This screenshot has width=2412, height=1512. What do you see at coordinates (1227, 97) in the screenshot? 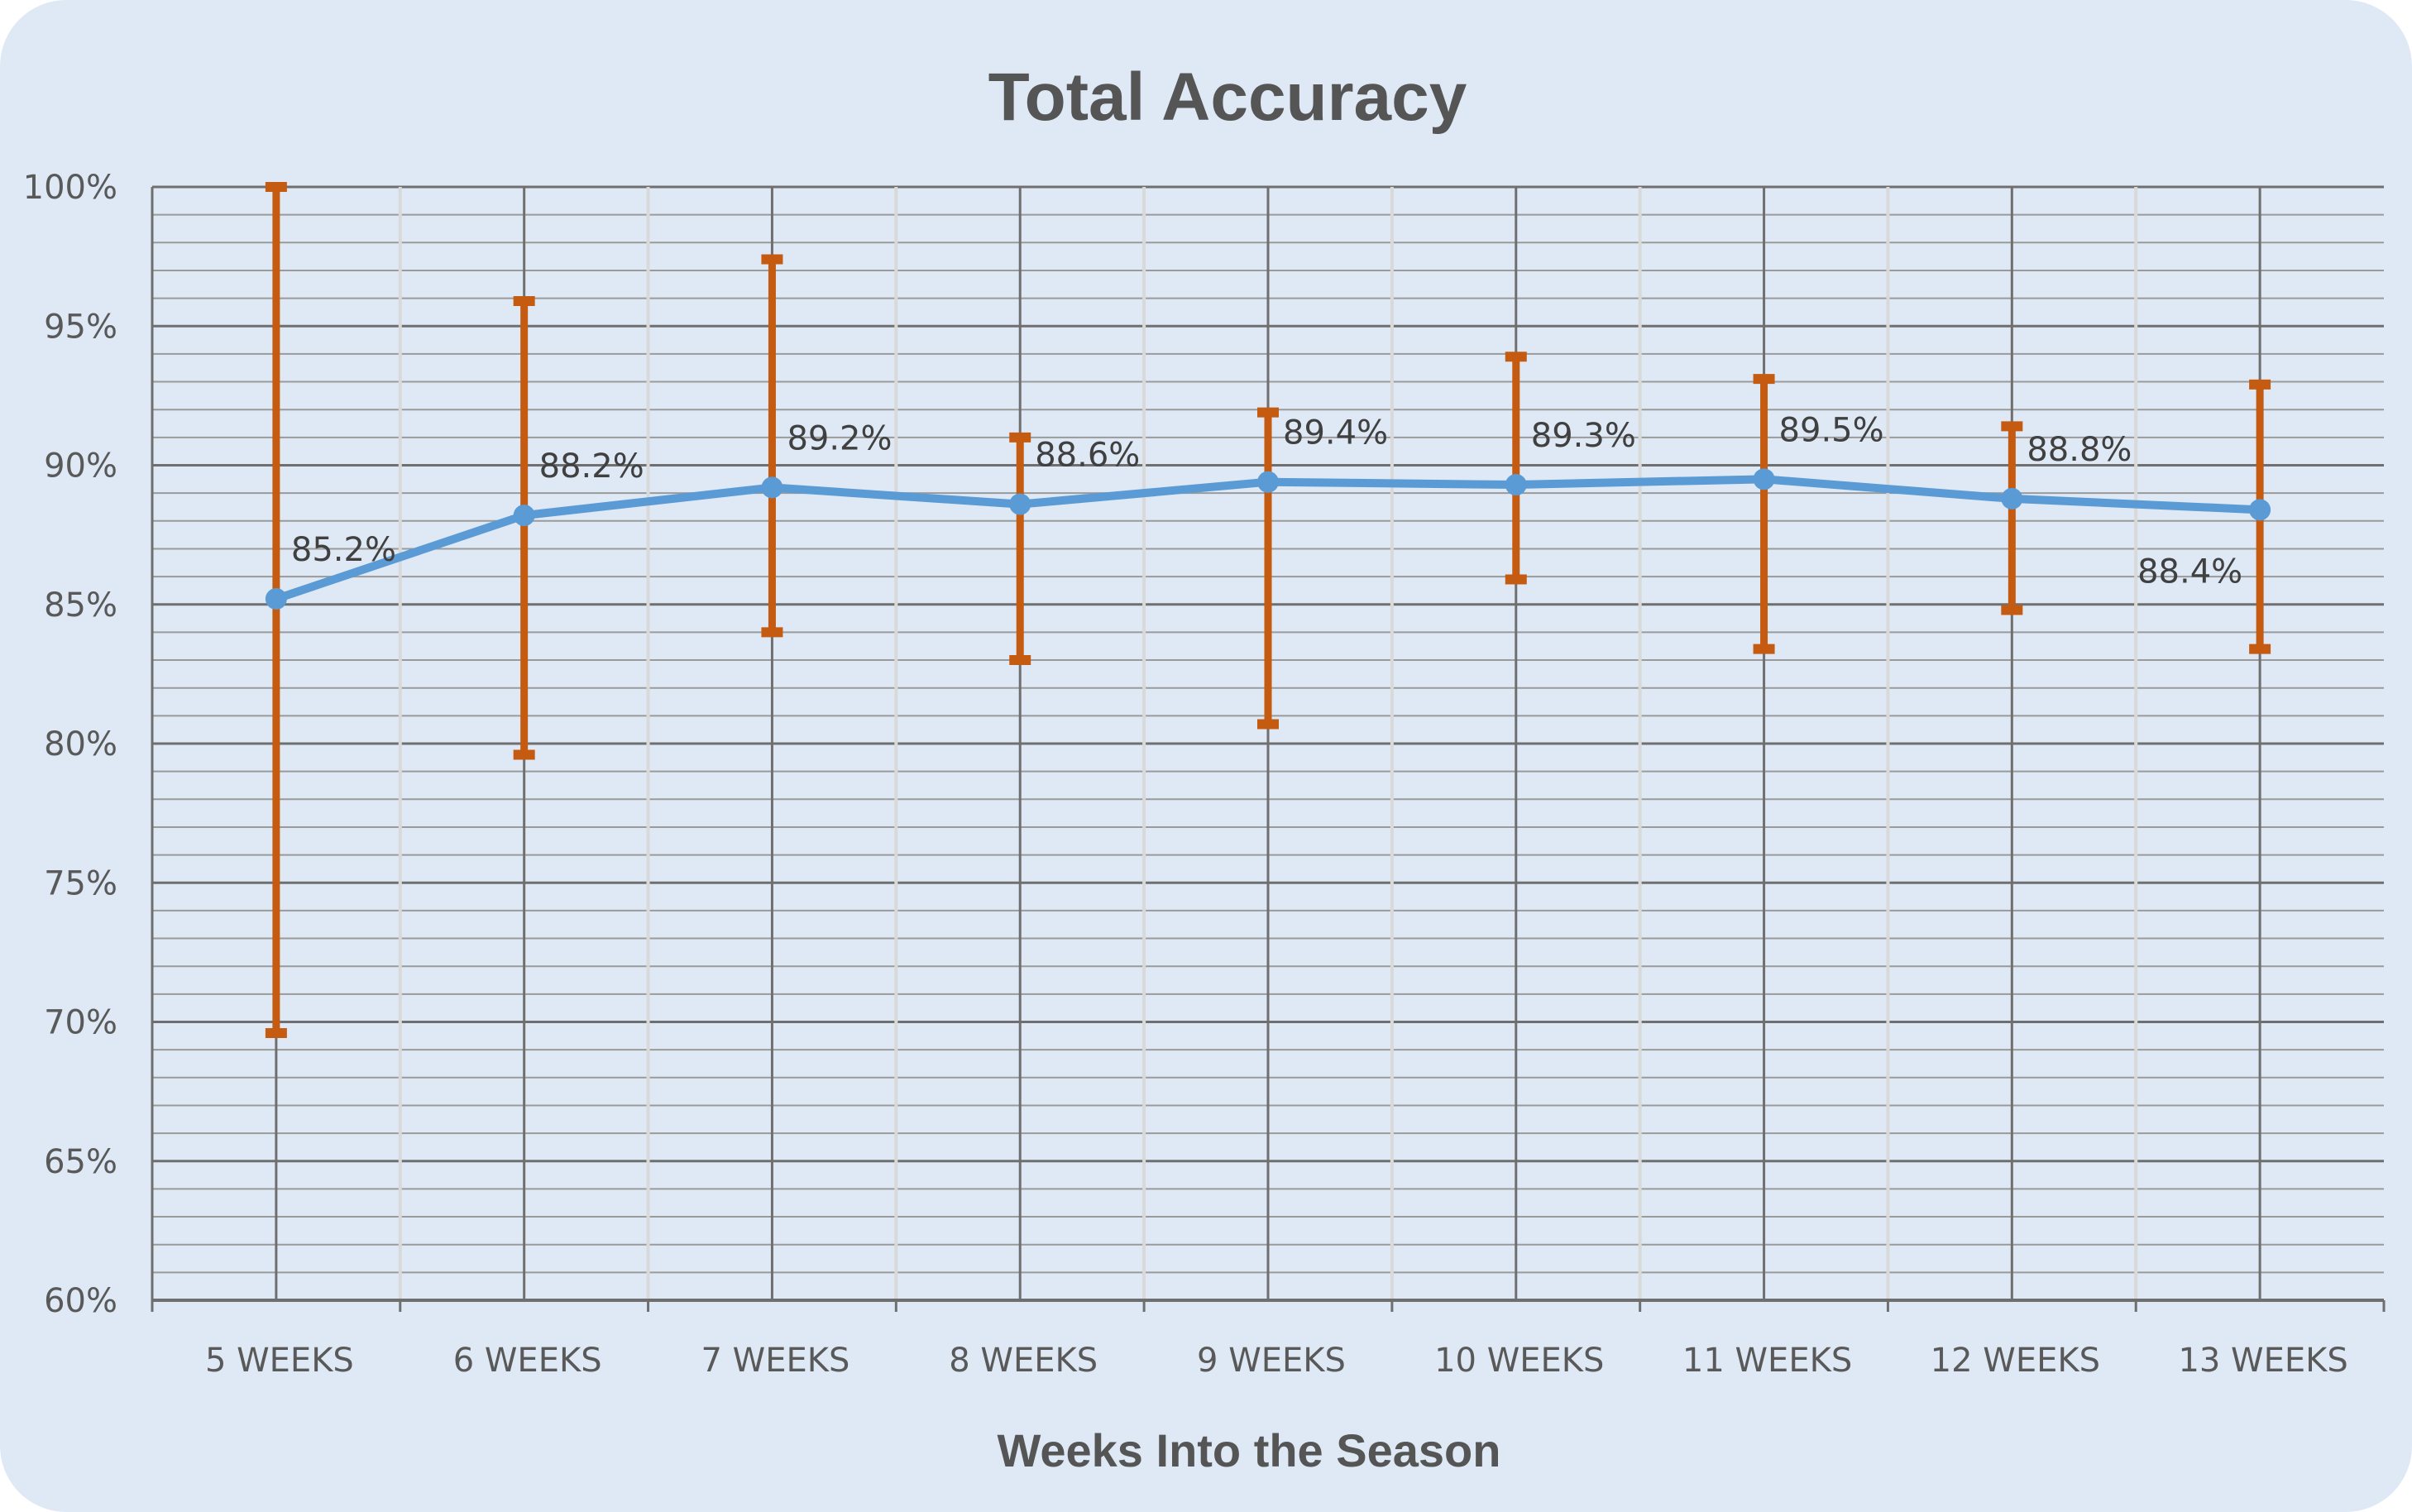
I see `chart-title: Total Accuracy` at bounding box center [1227, 97].